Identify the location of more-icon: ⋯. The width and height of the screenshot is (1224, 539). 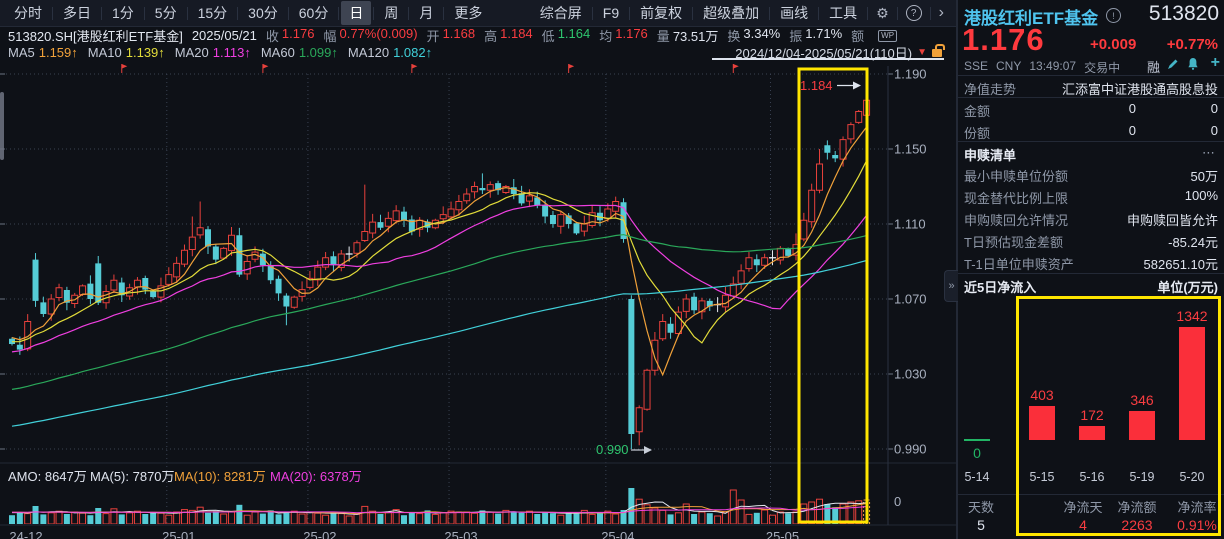
(1209, 152).